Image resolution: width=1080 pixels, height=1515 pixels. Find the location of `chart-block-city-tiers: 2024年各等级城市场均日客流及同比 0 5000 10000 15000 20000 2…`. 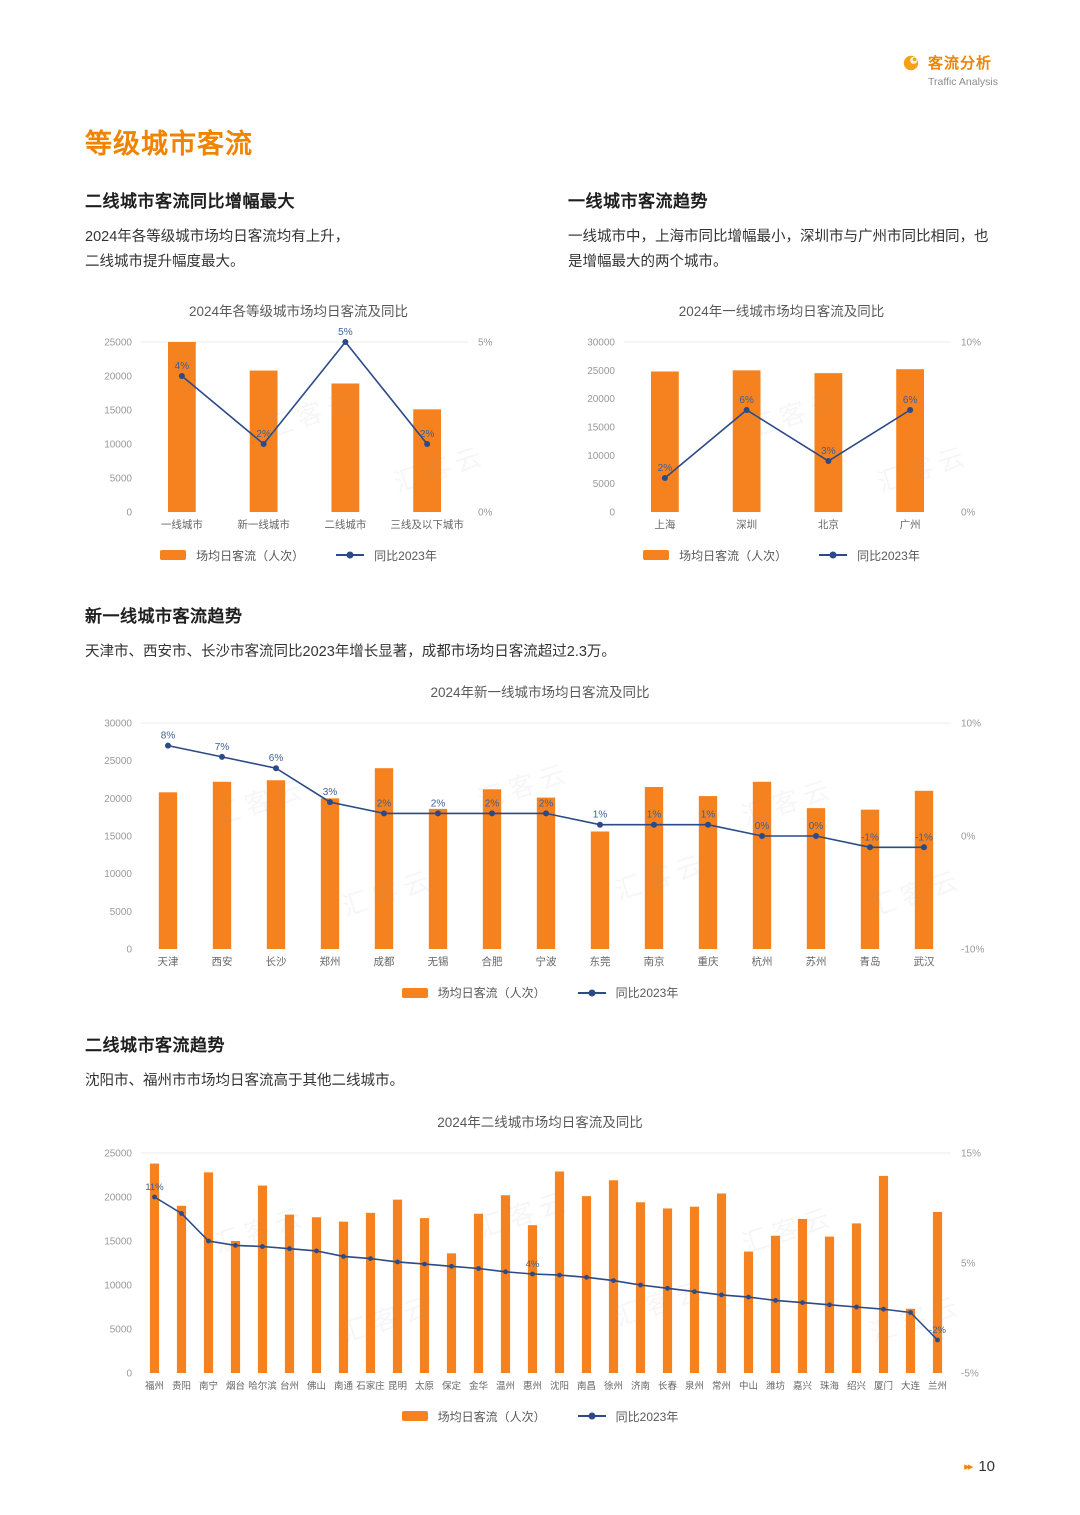

chart-block-city-tiers: 2024年各等级城市场均日客流及同比 0 5000 10000 15000 20000 2… is located at coordinates (298, 432).